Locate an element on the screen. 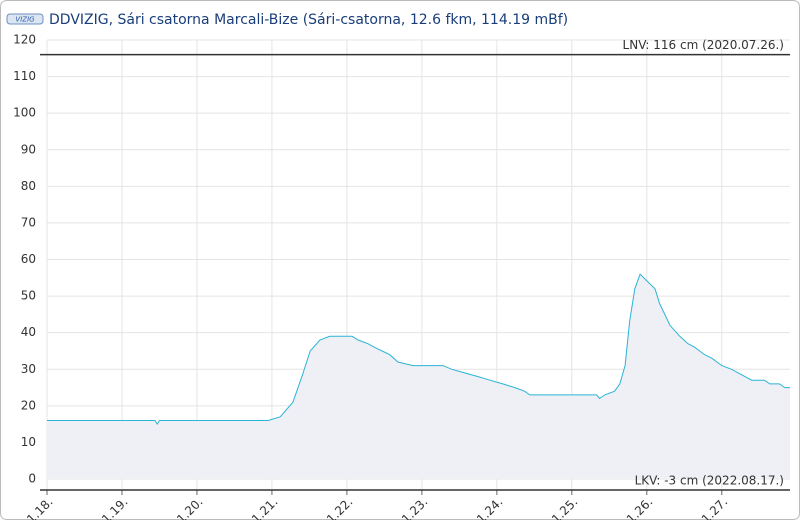 This screenshot has height=520, width=800. y-tick-label: 90 is located at coordinates (28, 149).